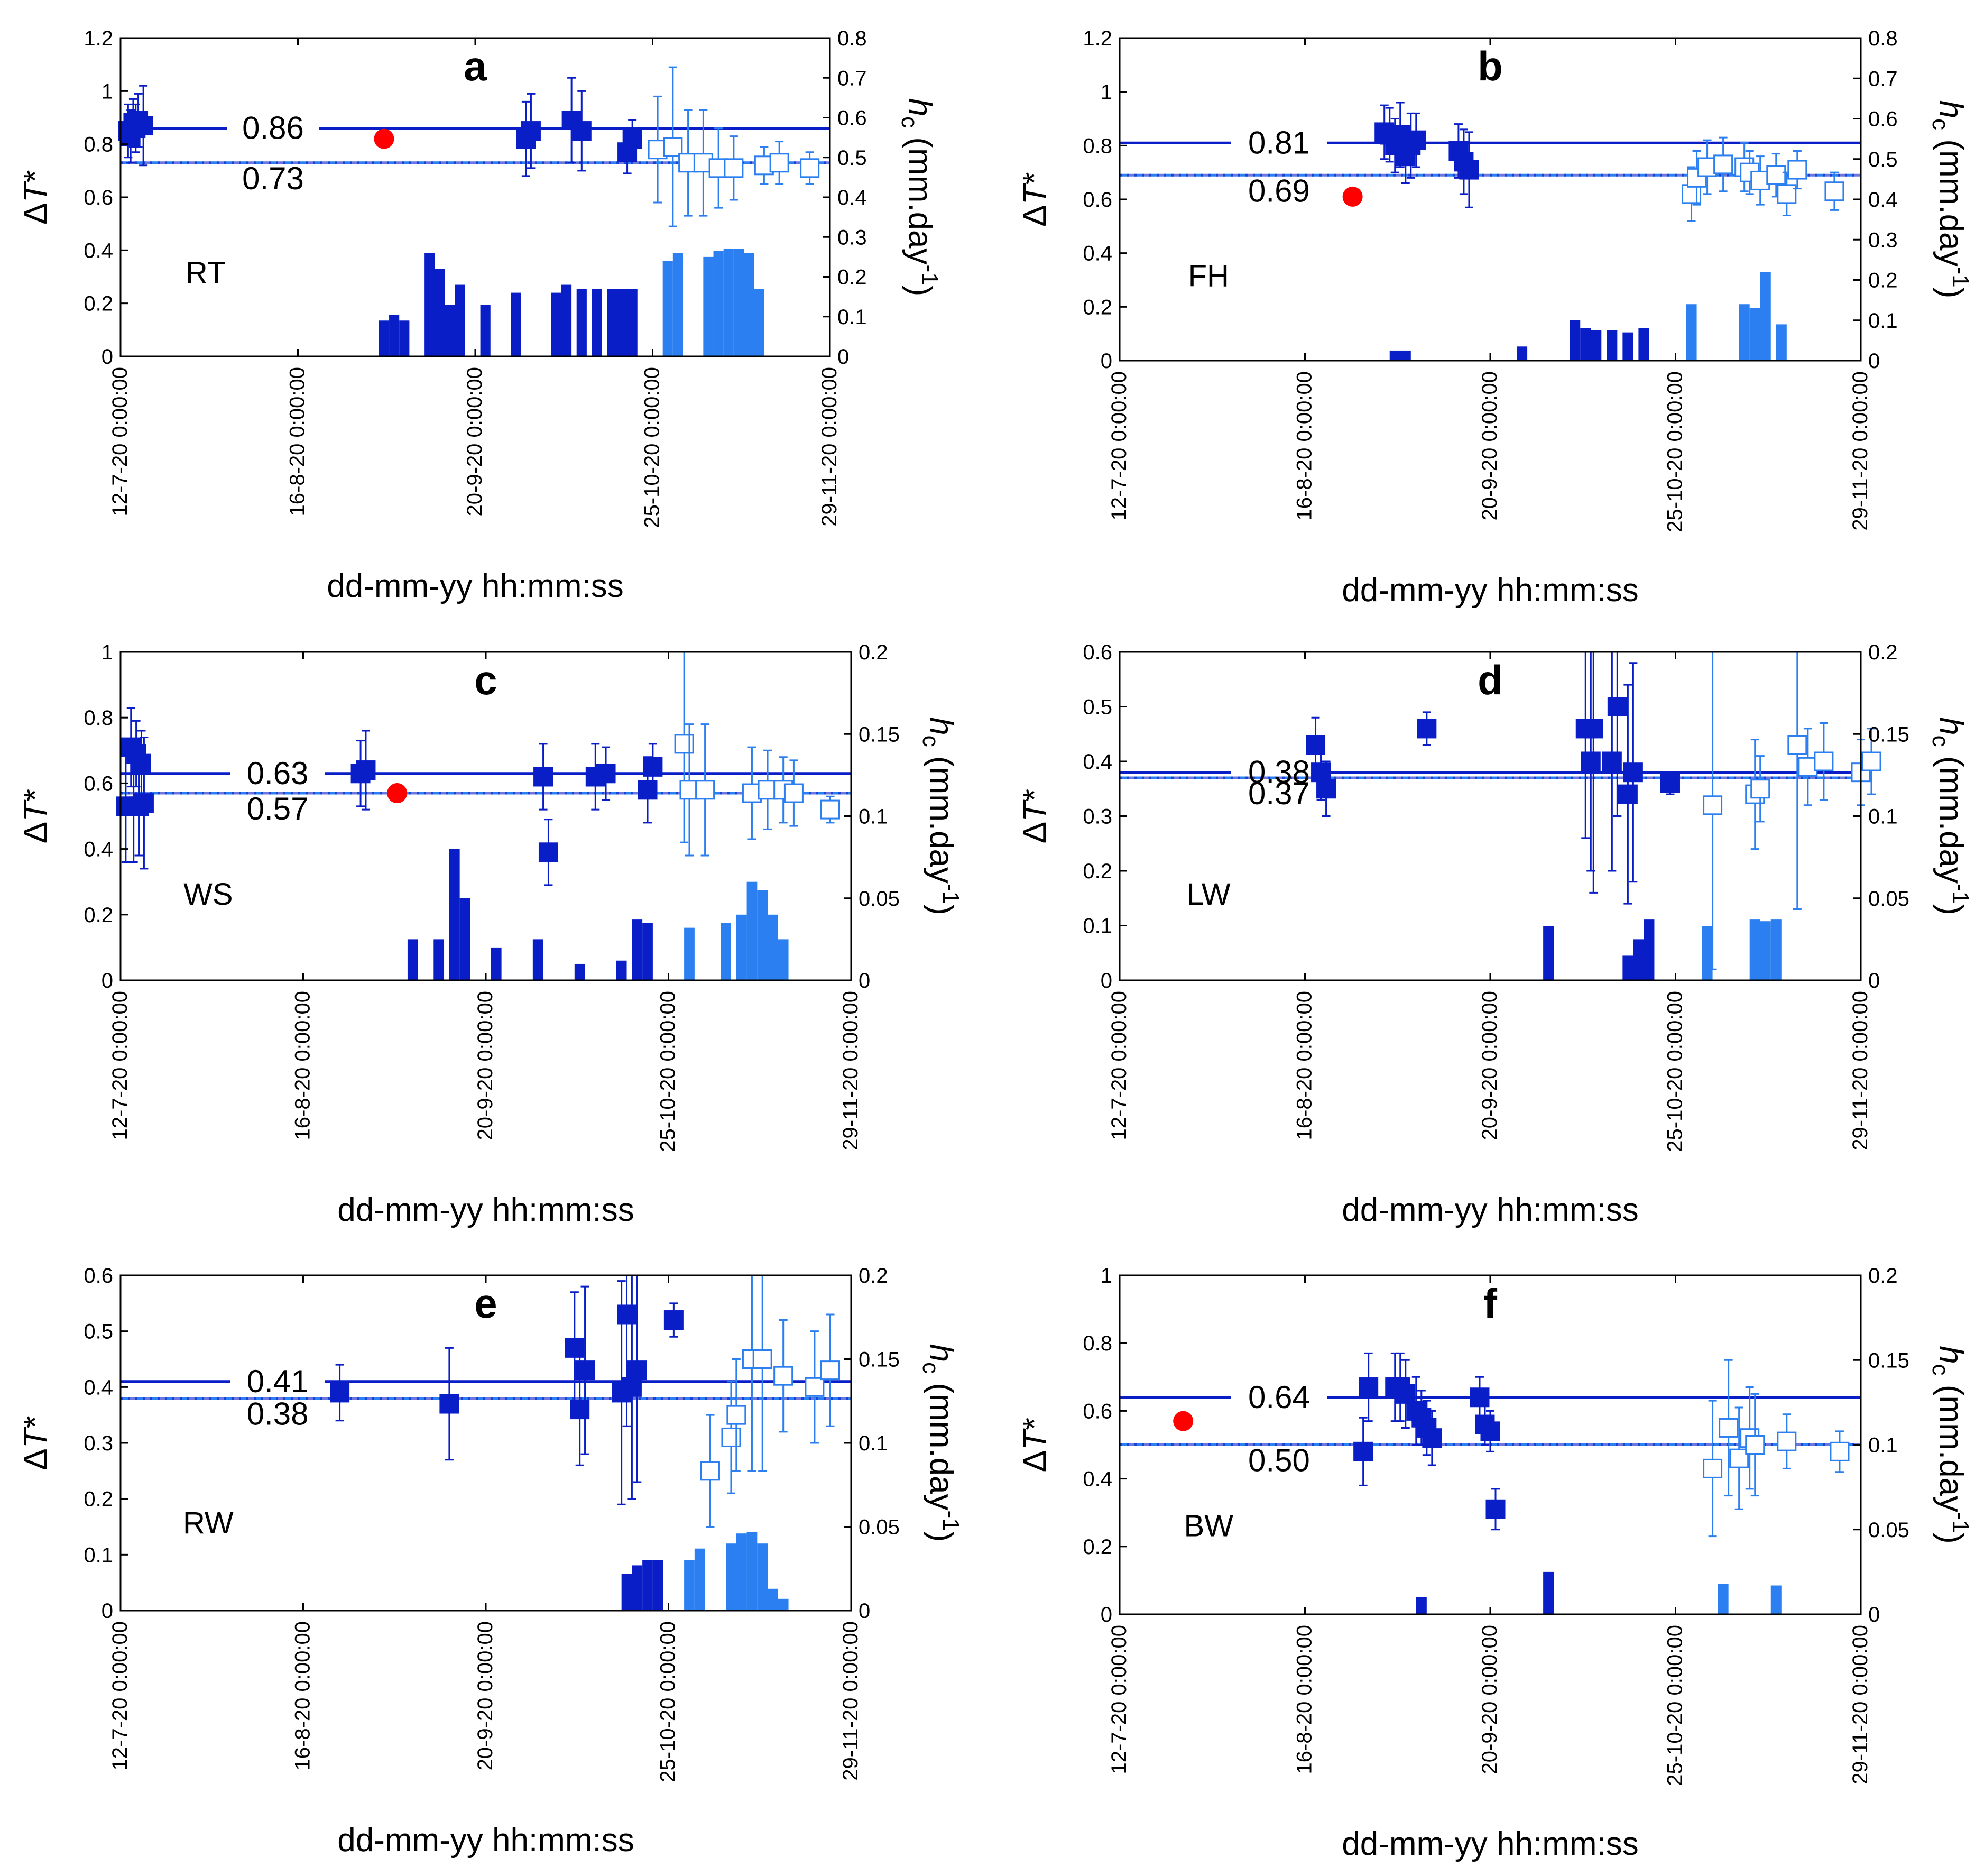 The width and height of the screenshot is (1975, 1876). What do you see at coordinates (852, 38) in the screenshot?
I see `y2-tick-label: 0.8` at bounding box center [852, 38].